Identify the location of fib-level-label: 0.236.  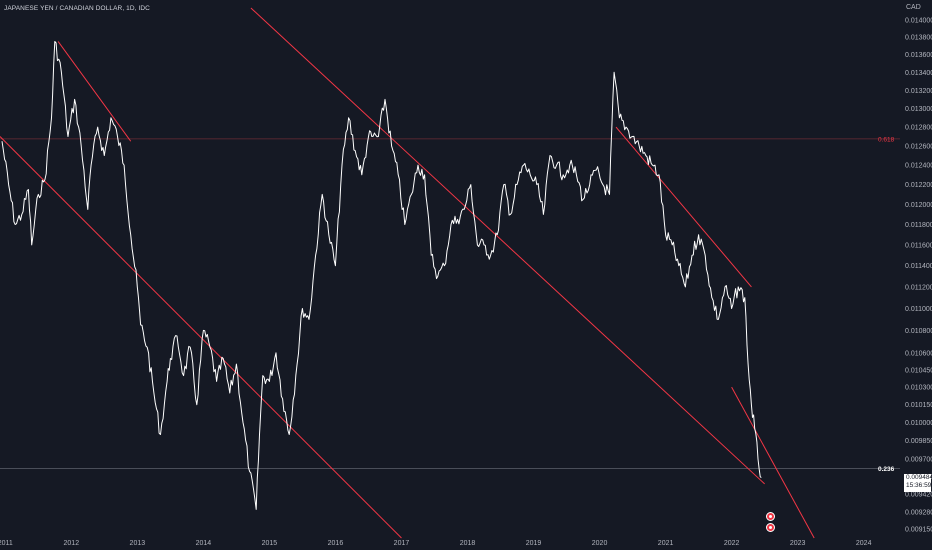
(886, 469).